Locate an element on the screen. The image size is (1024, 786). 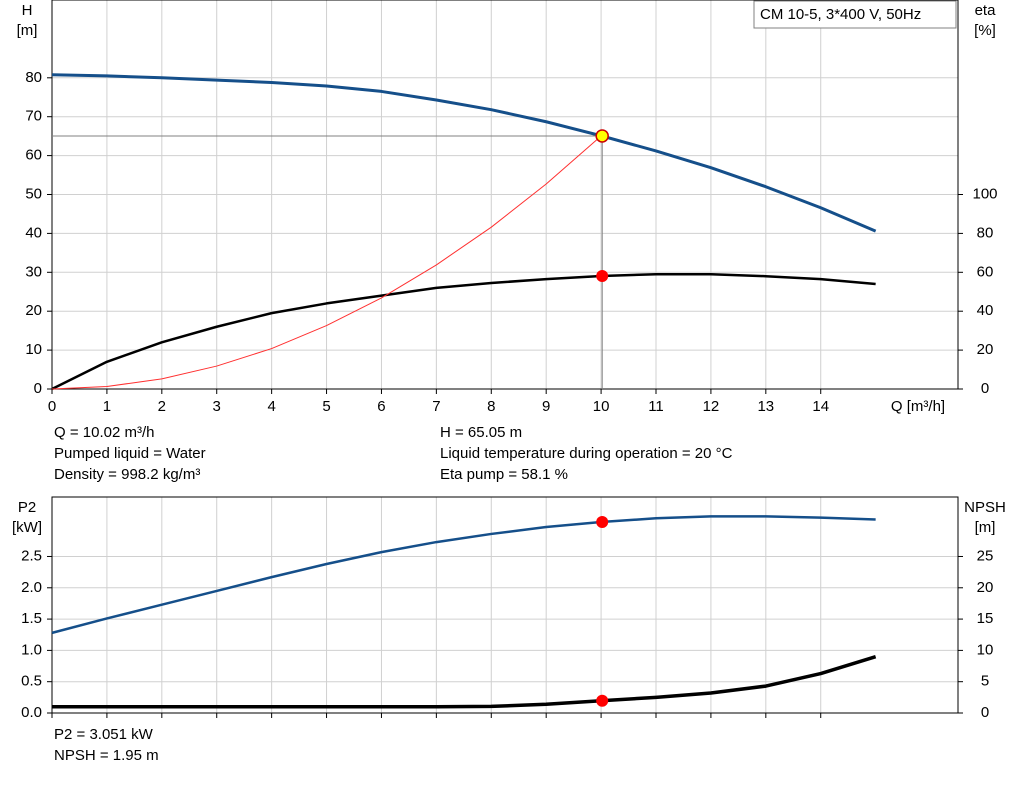
y-tick-label: 2.5 is located at coordinates (31, 555).